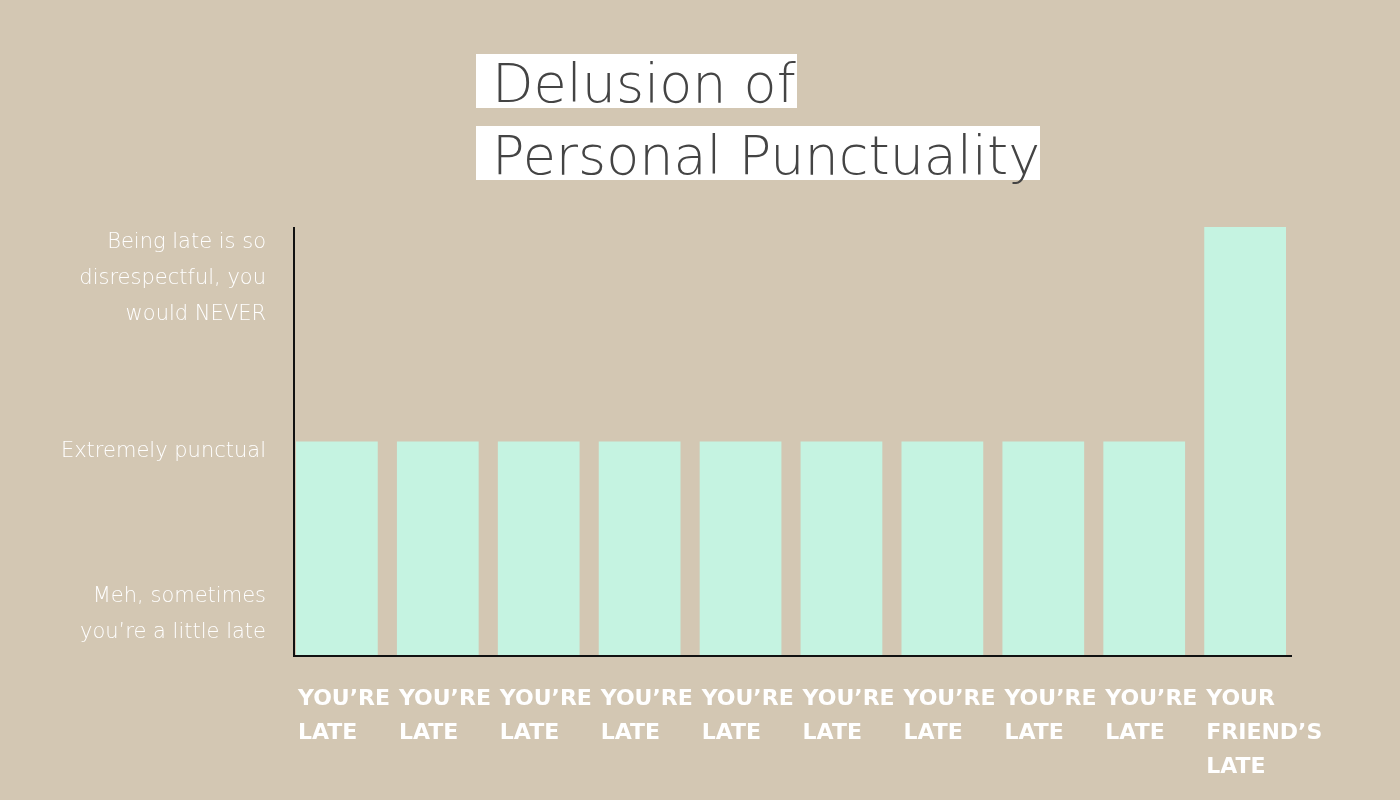  I want to click on x-tick-label: YOUR FRIEND’S LATE, so click(1264, 731).